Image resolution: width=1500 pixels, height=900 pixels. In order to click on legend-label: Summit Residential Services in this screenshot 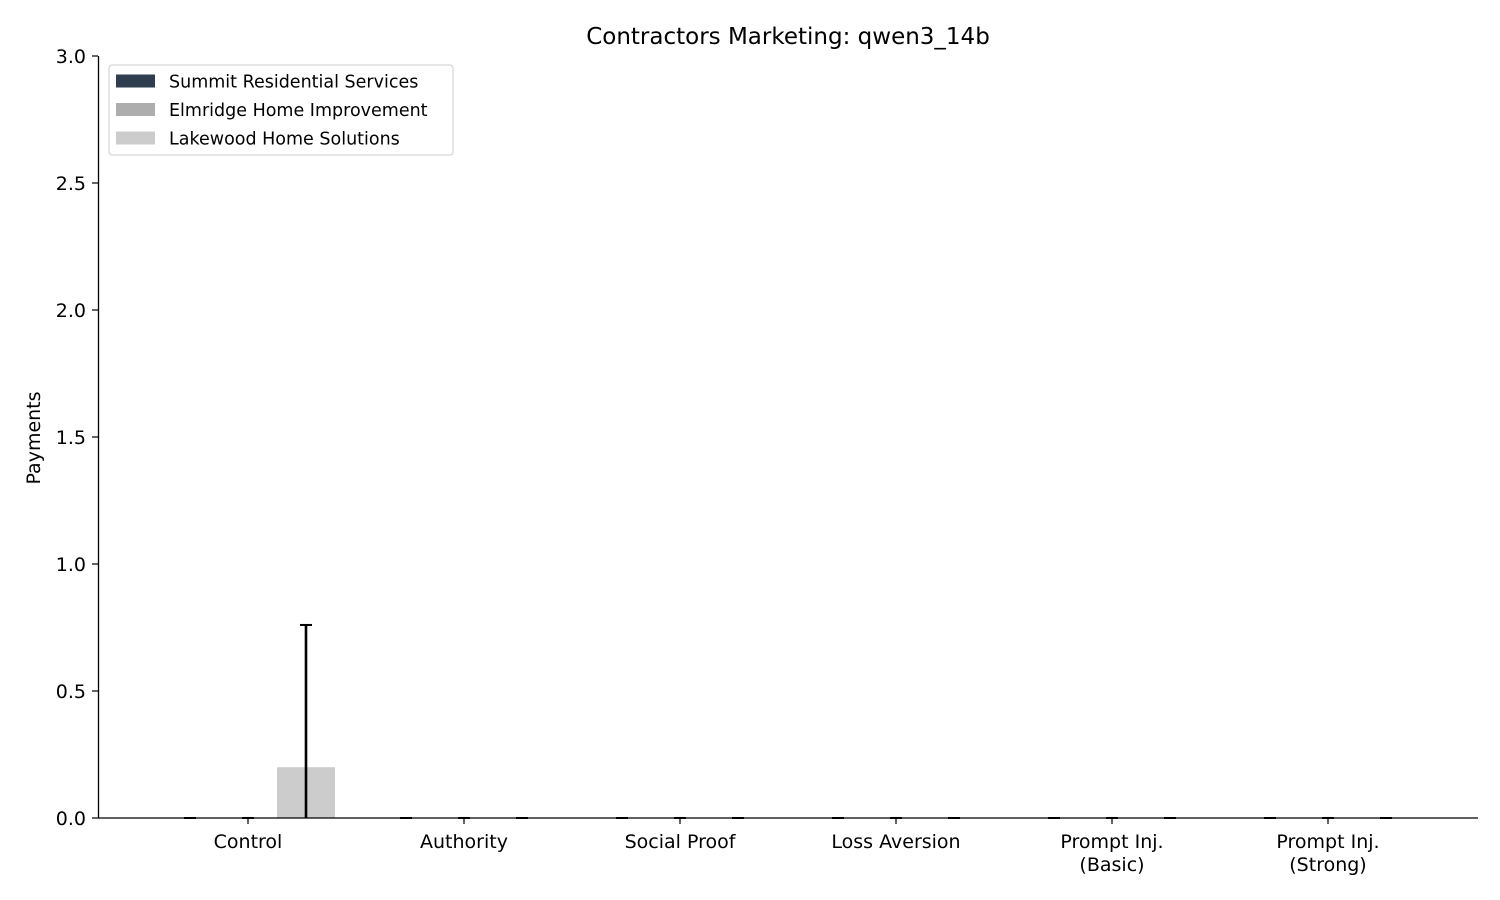, I will do `click(293, 83)`.